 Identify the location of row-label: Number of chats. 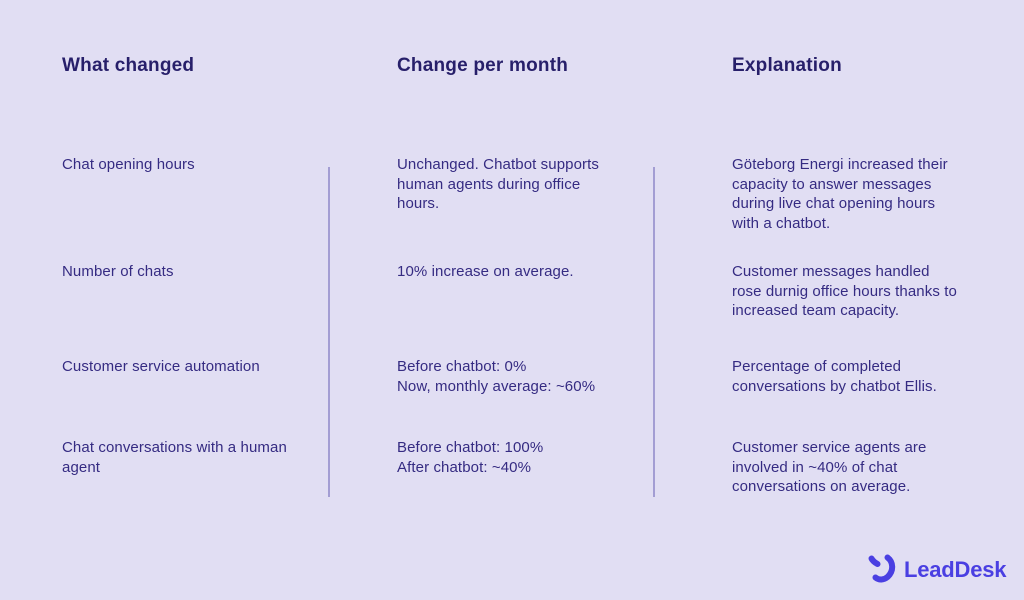
(118, 271).